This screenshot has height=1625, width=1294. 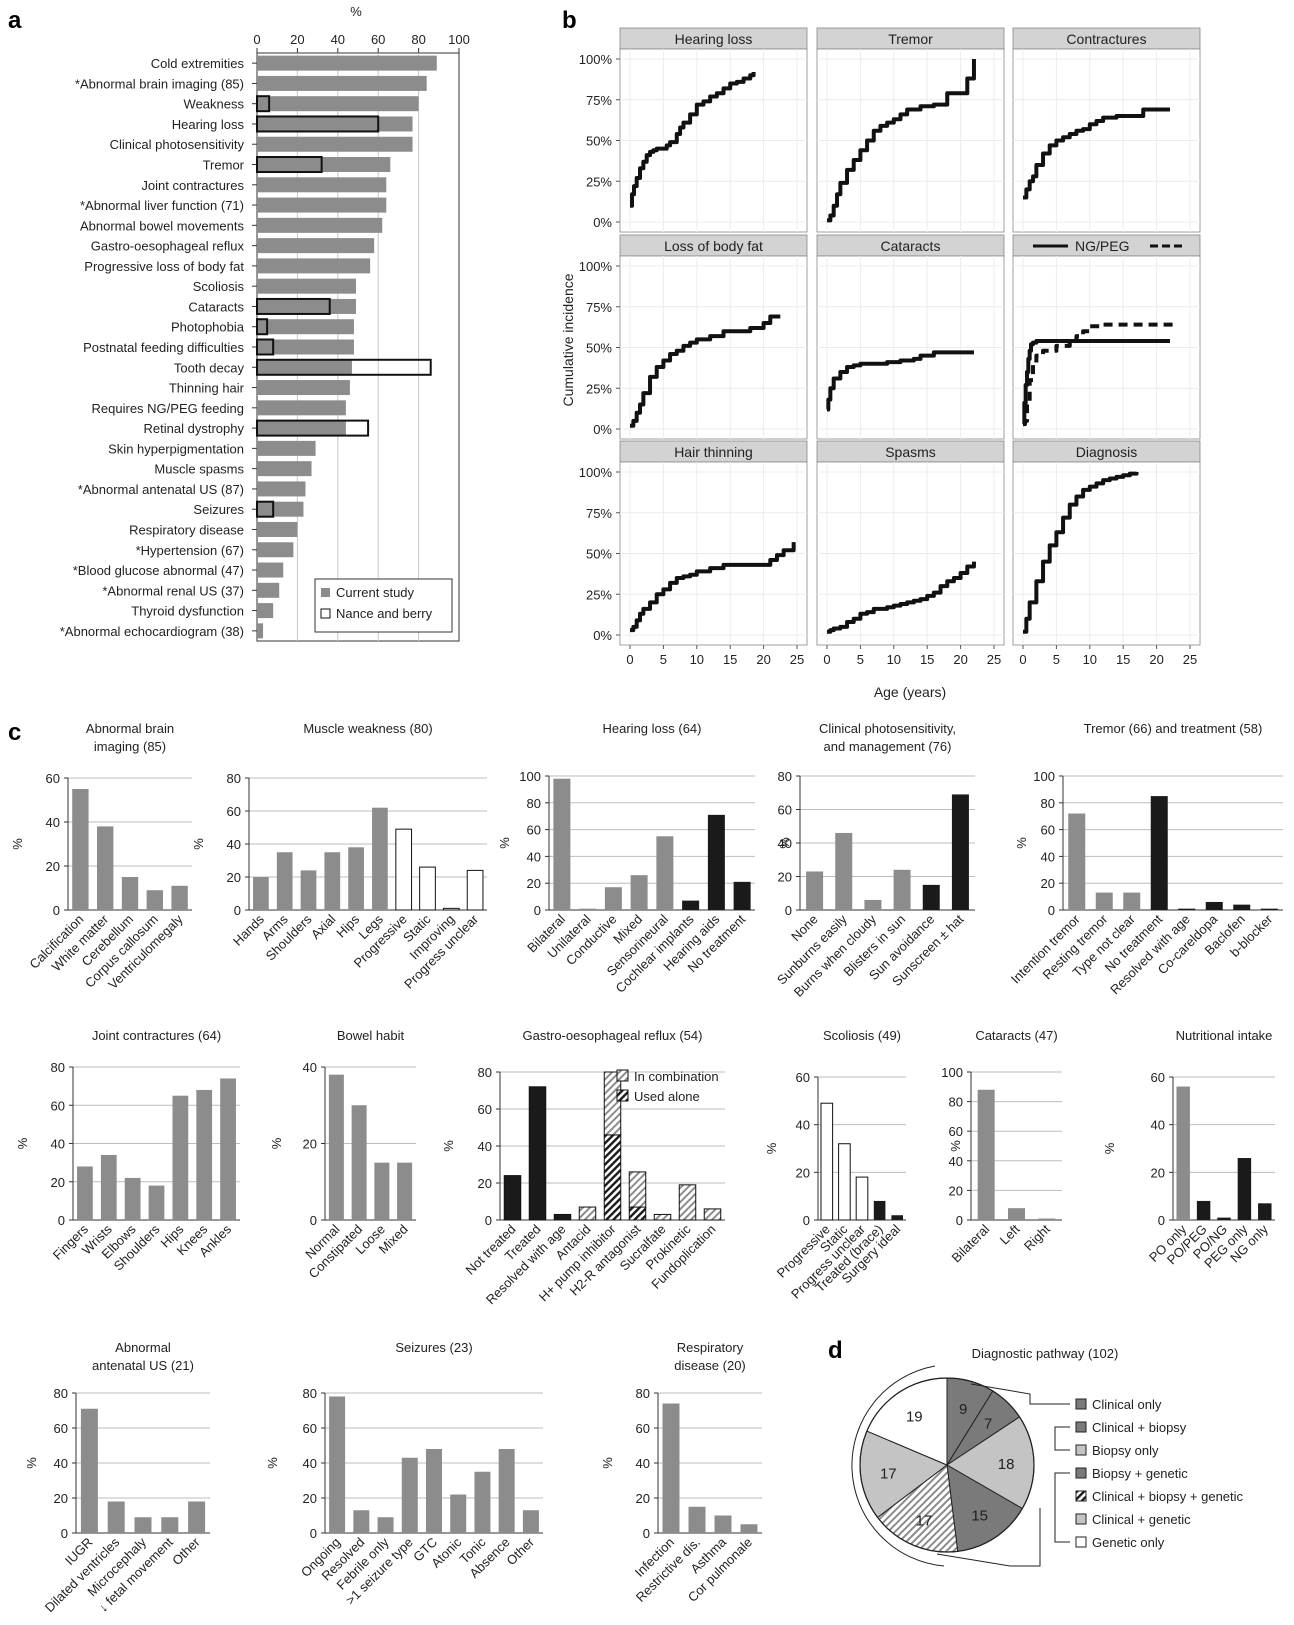 What do you see at coordinates (910, 692) in the screenshot?
I see `x-axis-label: Age (years)` at bounding box center [910, 692].